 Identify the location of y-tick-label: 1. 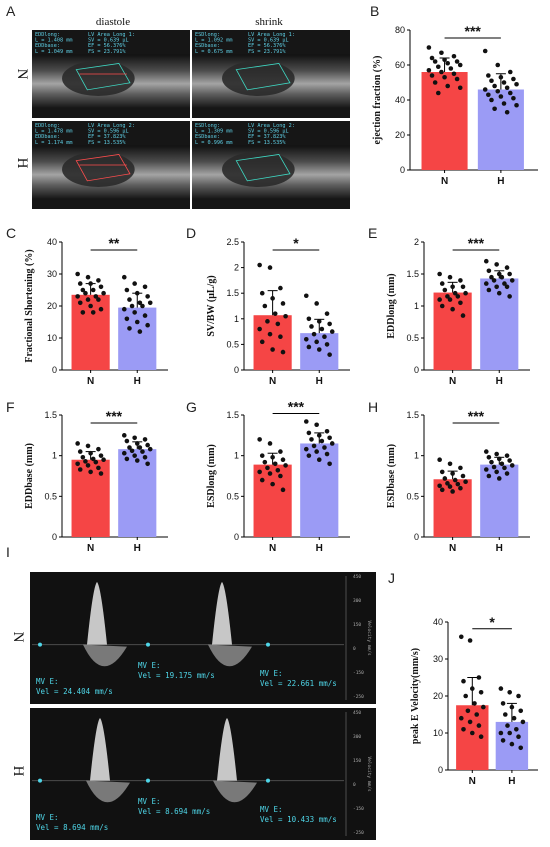
(416, 456).